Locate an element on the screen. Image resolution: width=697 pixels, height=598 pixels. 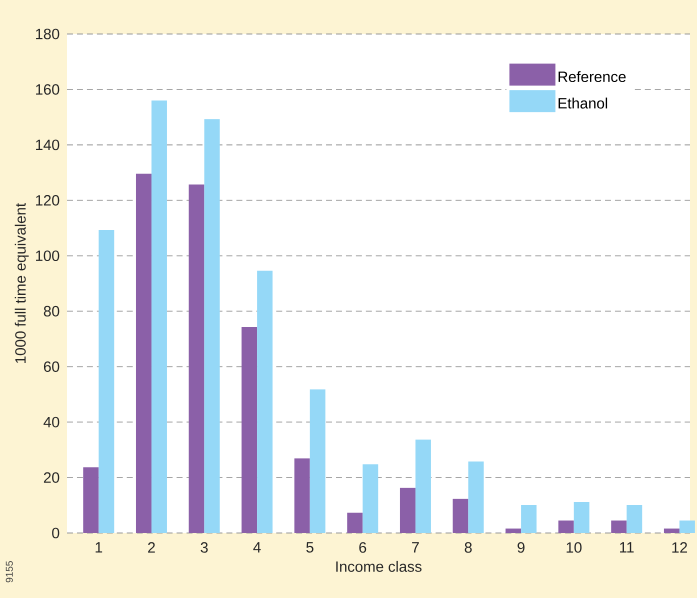
x-tick-label: 9 is located at coordinates (521, 547).